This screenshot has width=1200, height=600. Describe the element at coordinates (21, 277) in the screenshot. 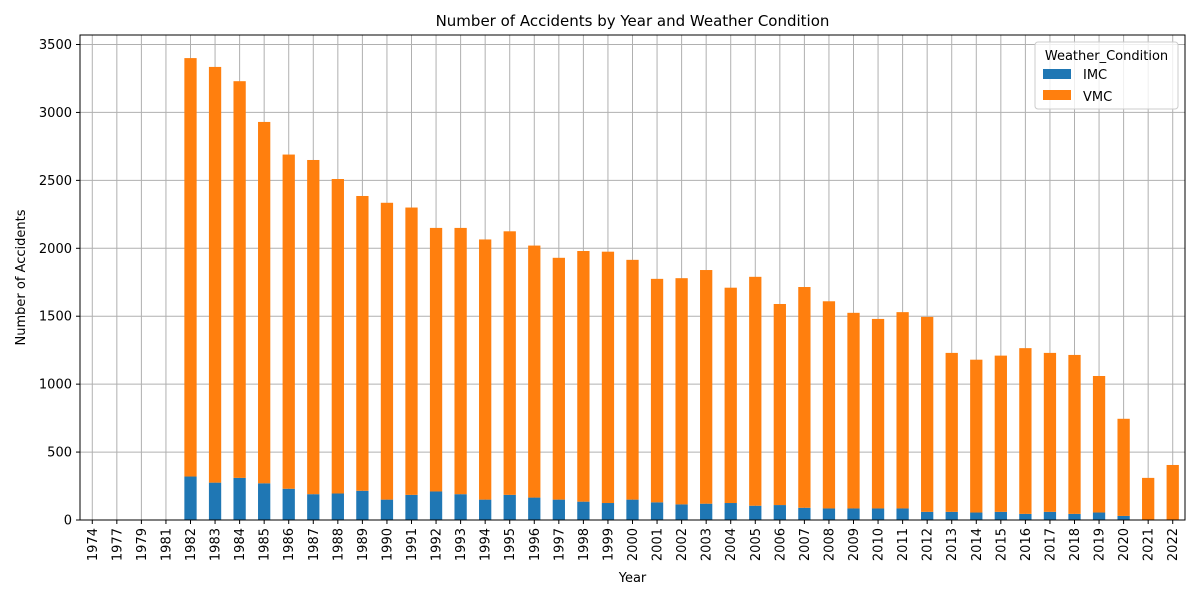

I see `y-axis-title: Number of Accidents` at that location.